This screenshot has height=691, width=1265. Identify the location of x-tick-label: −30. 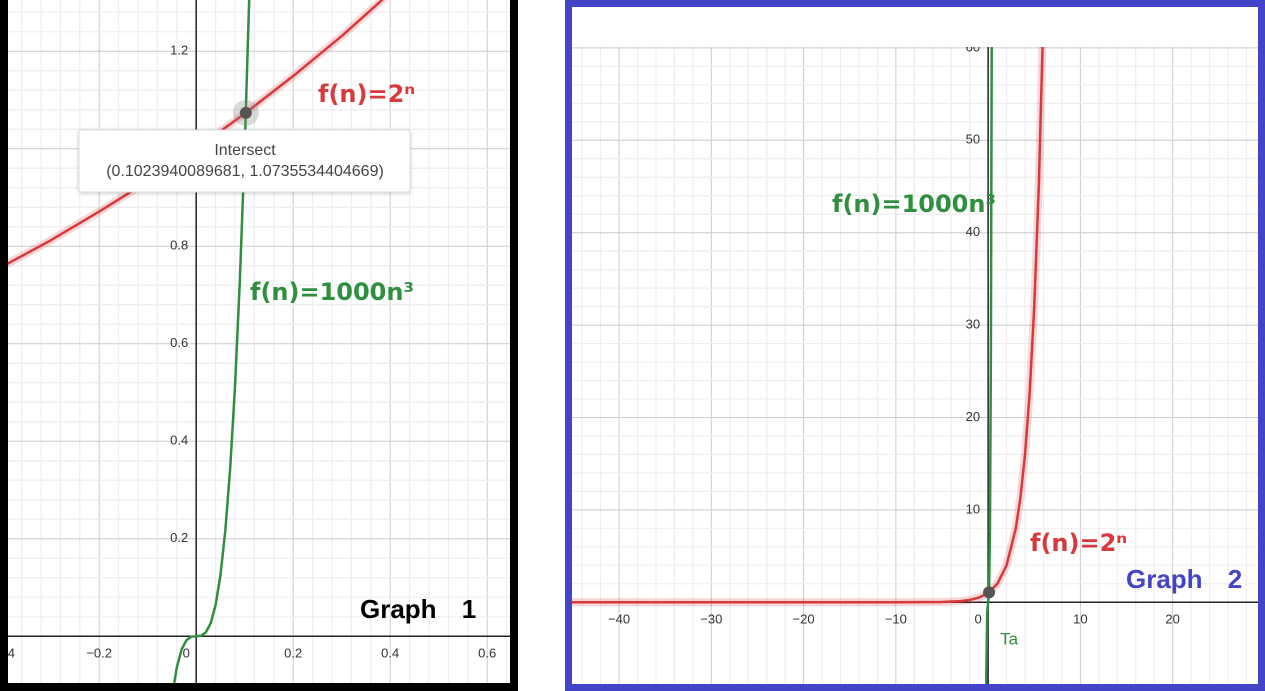
(711, 619).